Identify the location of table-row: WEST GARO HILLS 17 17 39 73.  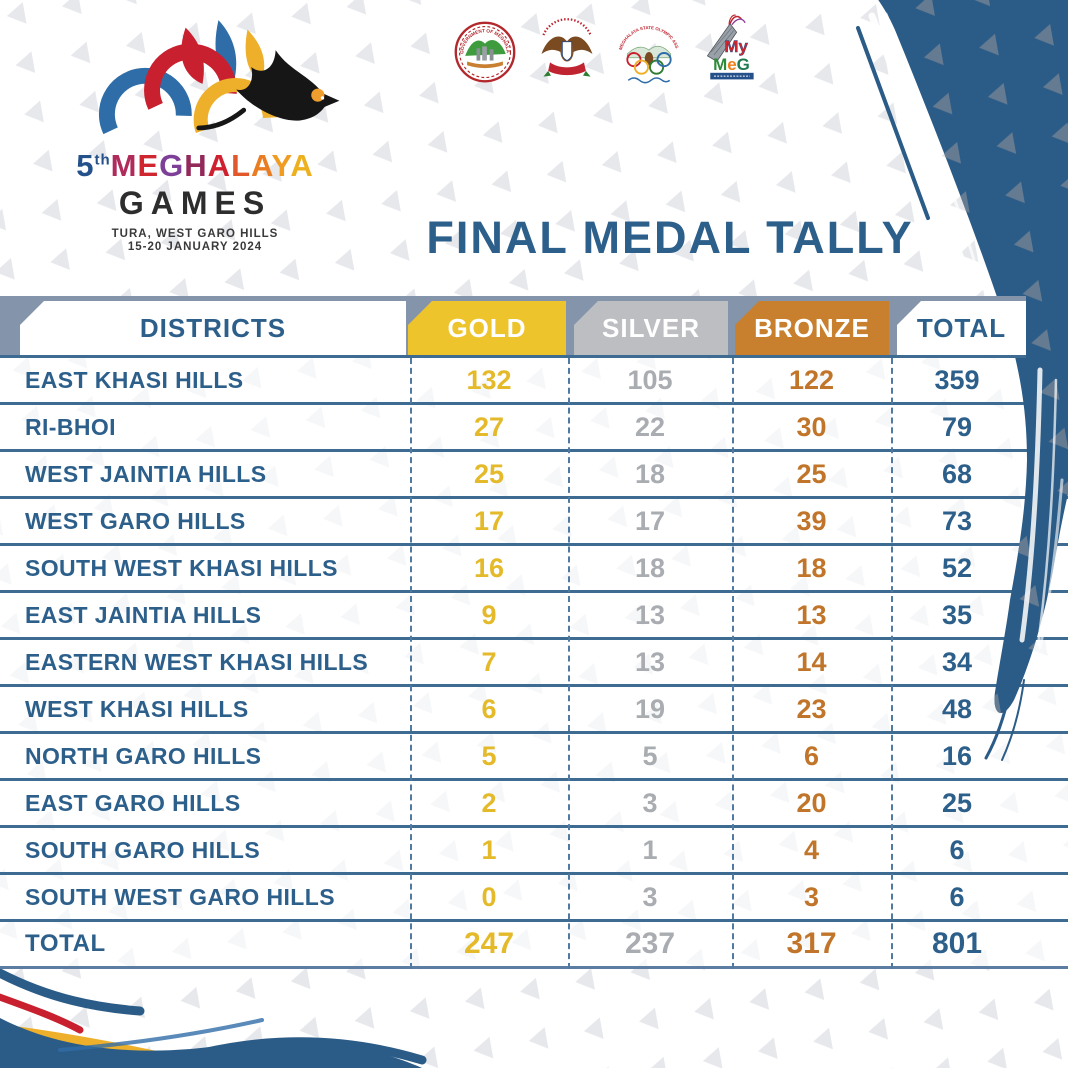
(534, 522).